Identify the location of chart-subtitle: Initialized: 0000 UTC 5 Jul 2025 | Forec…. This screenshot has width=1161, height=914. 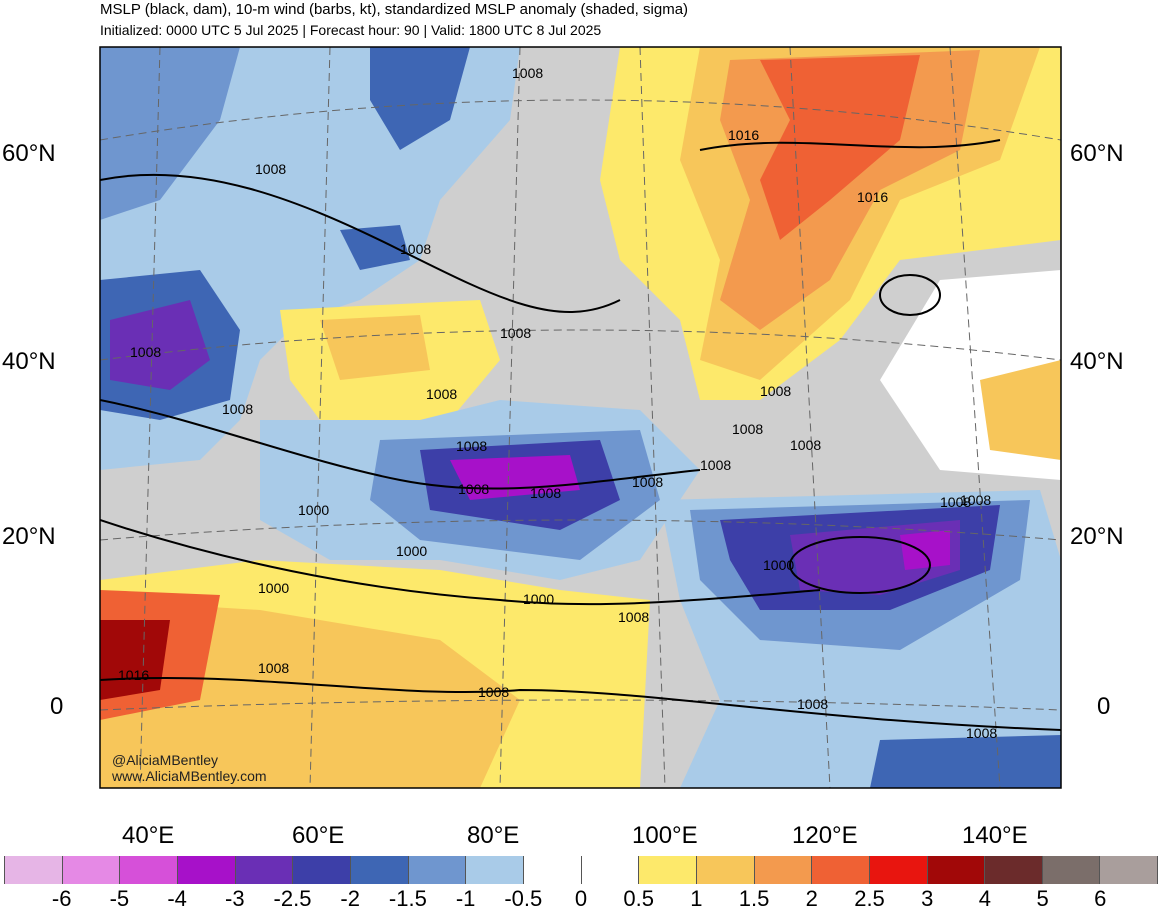
(351, 30).